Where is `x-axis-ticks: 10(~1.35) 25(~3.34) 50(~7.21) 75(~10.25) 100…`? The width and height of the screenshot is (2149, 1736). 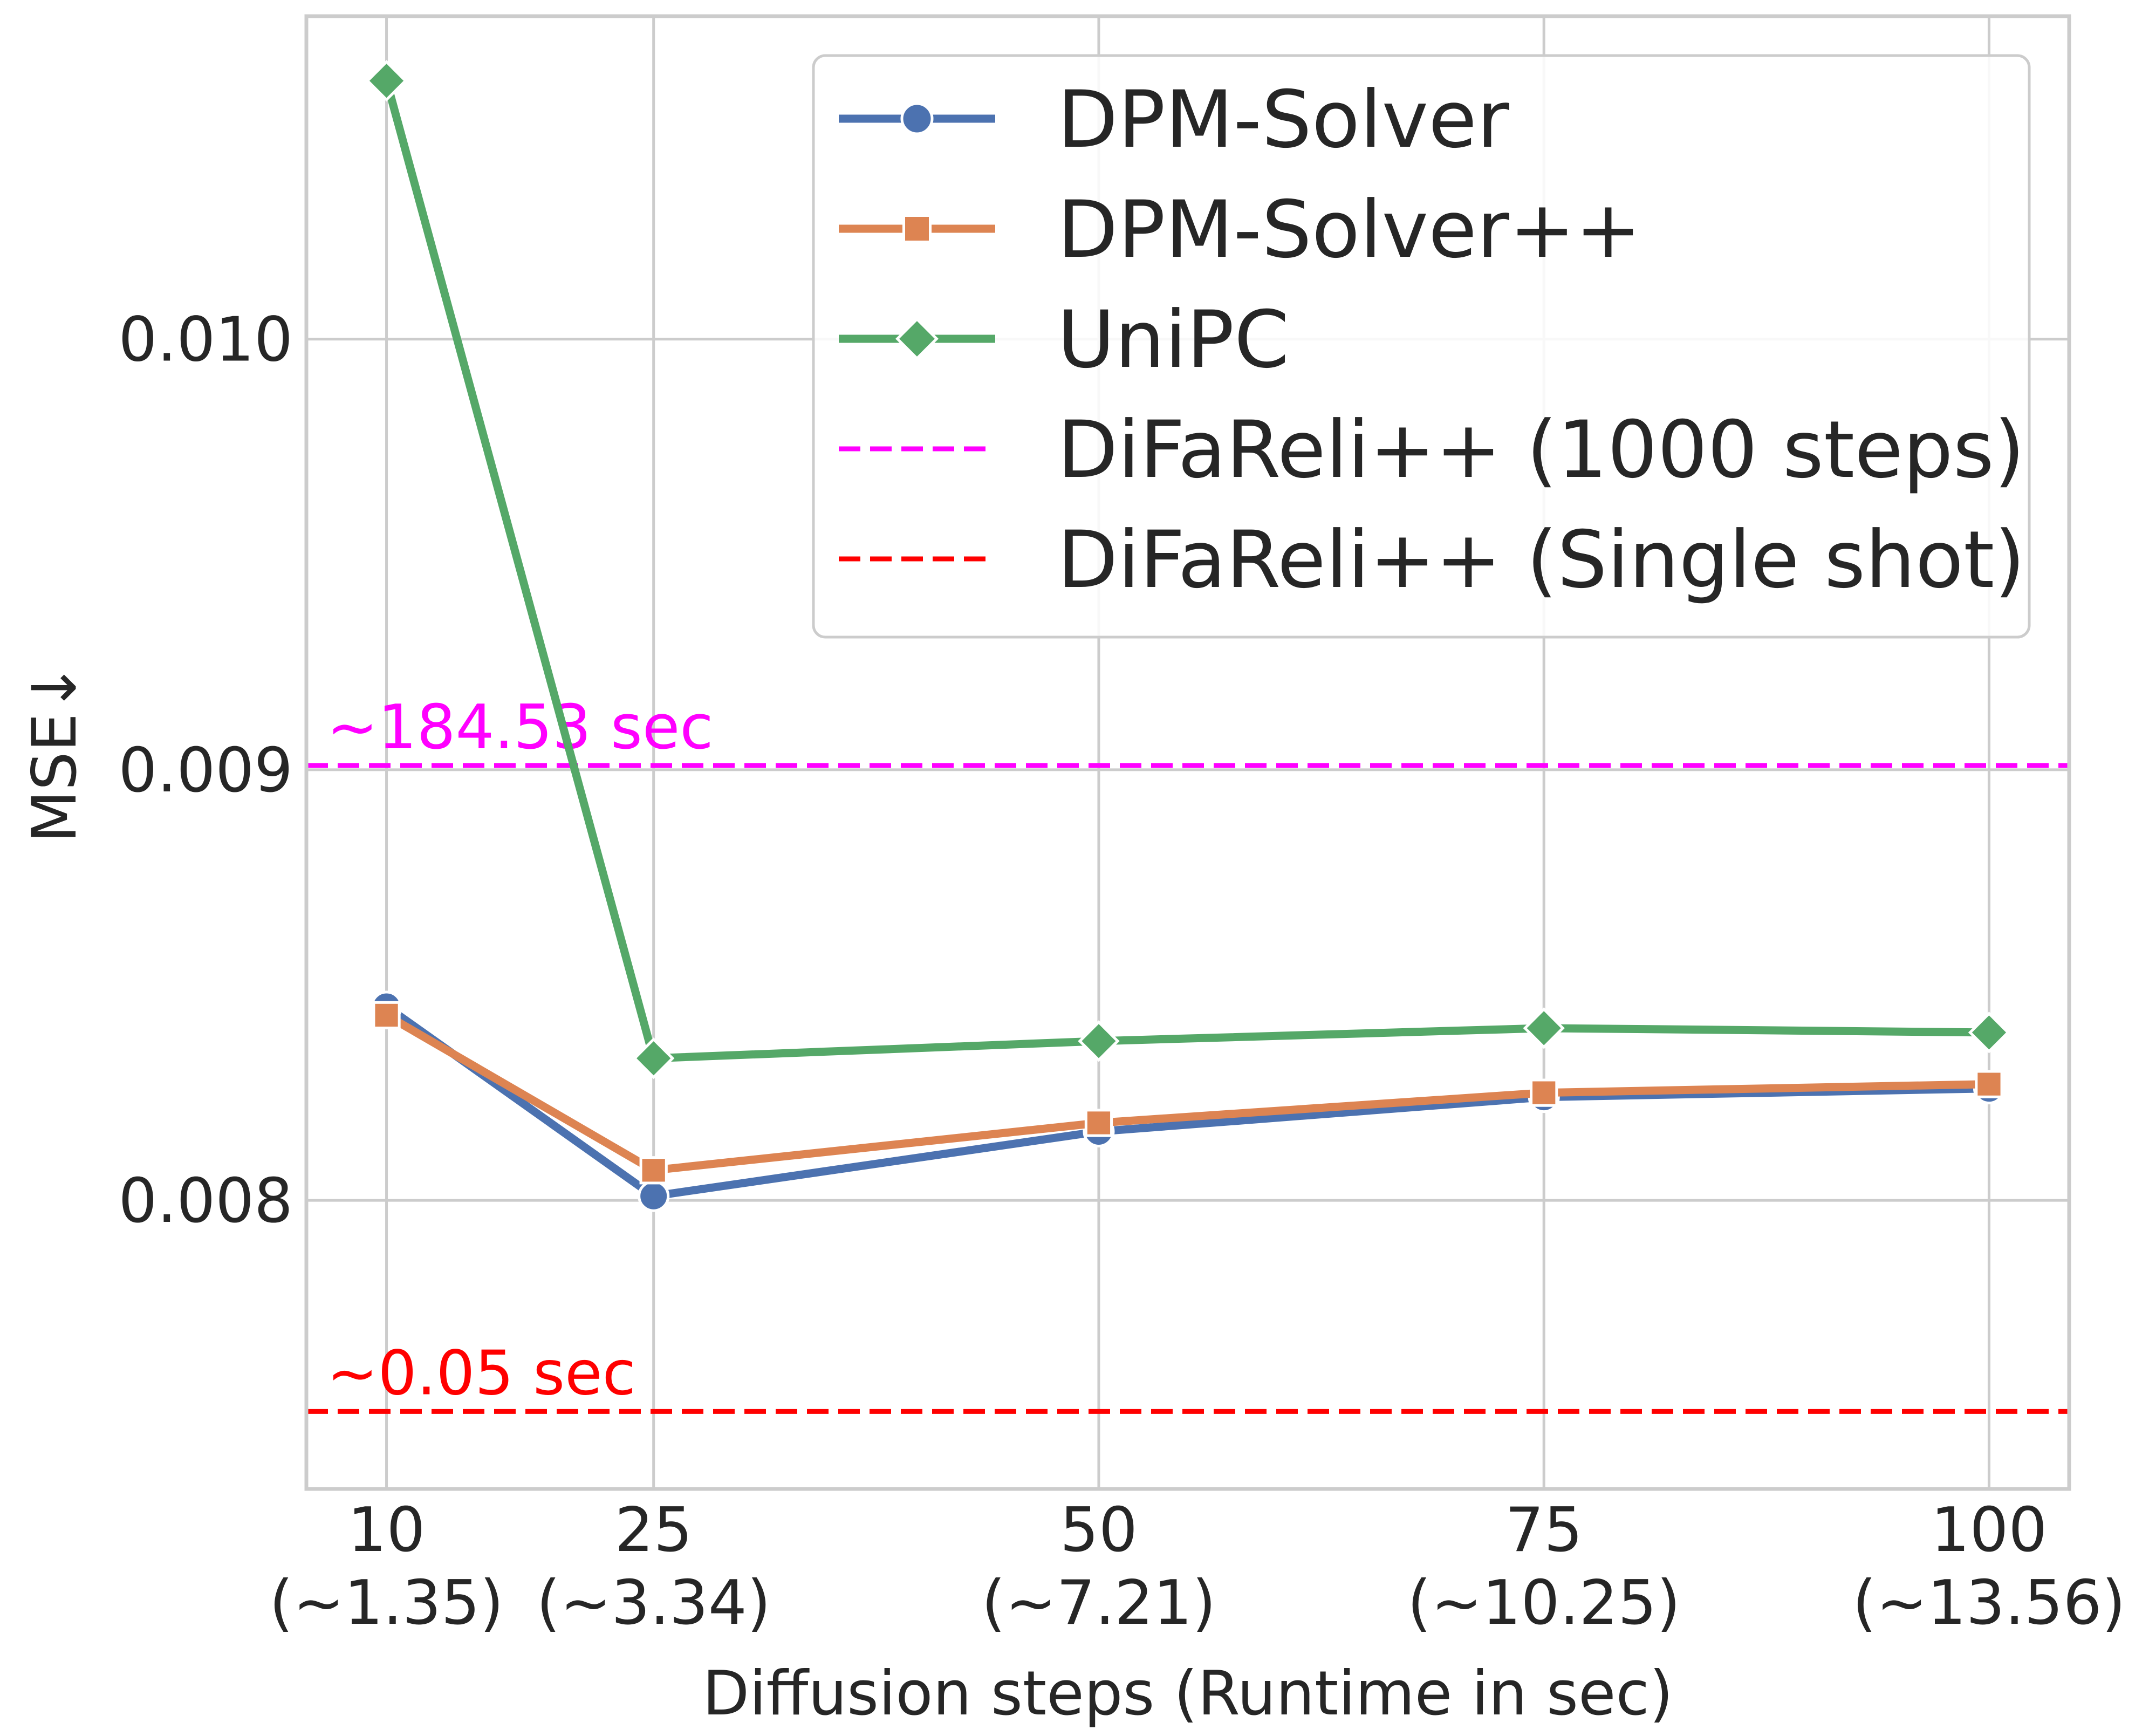 x-axis-ticks: 10(~1.35) 25(~3.34) 50(~7.21) 75(~10.25) 100… is located at coordinates (1197, 1566).